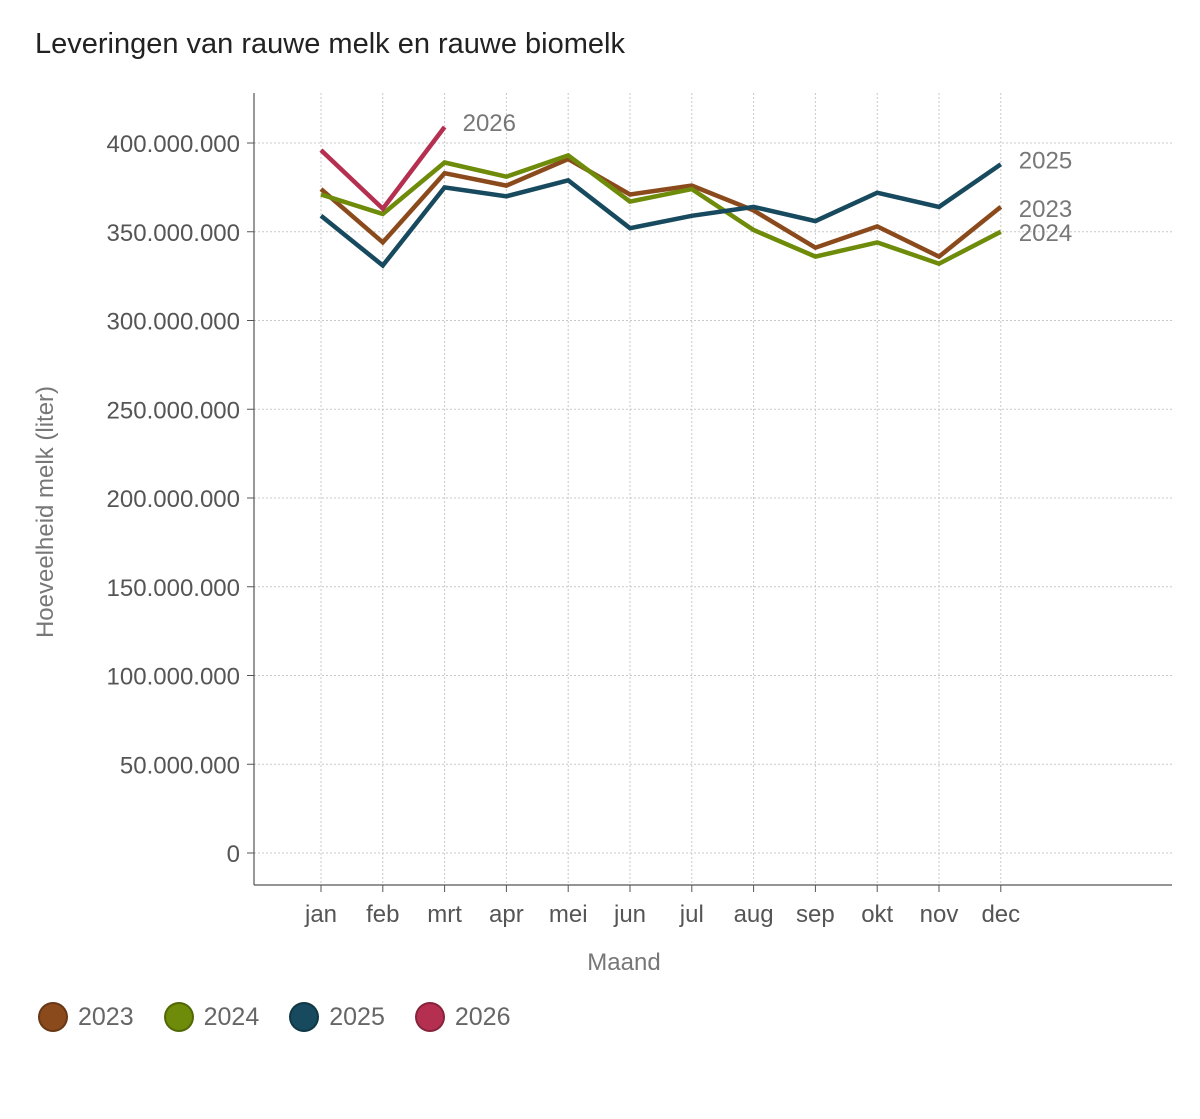  I want to click on series-lines, so click(661, 197).